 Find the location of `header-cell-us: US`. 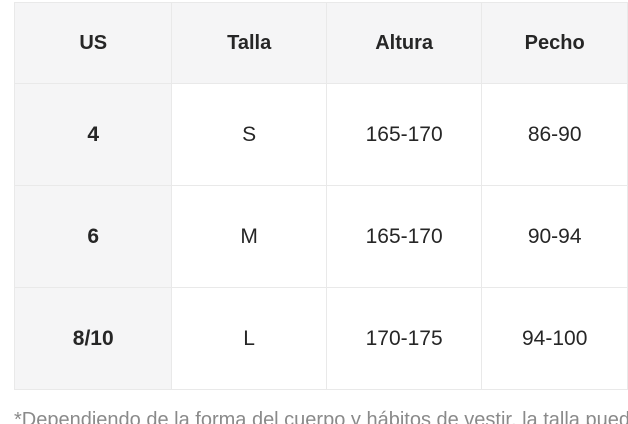

header-cell-us: US is located at coordinates (93, 43).